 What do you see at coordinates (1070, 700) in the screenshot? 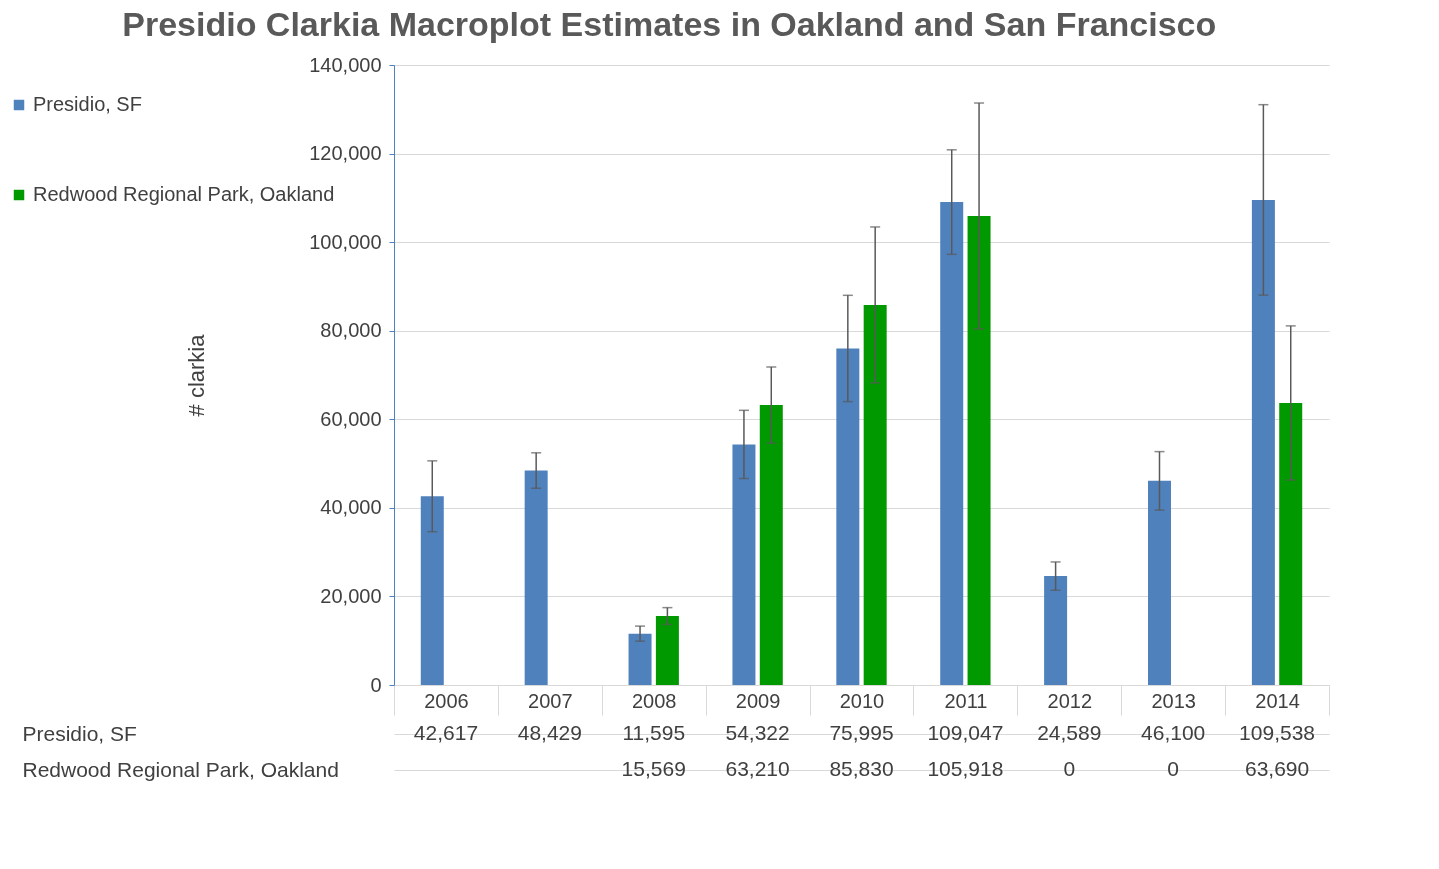
I see `x-tick-label: 2012` at bounding box center [1070, 700].